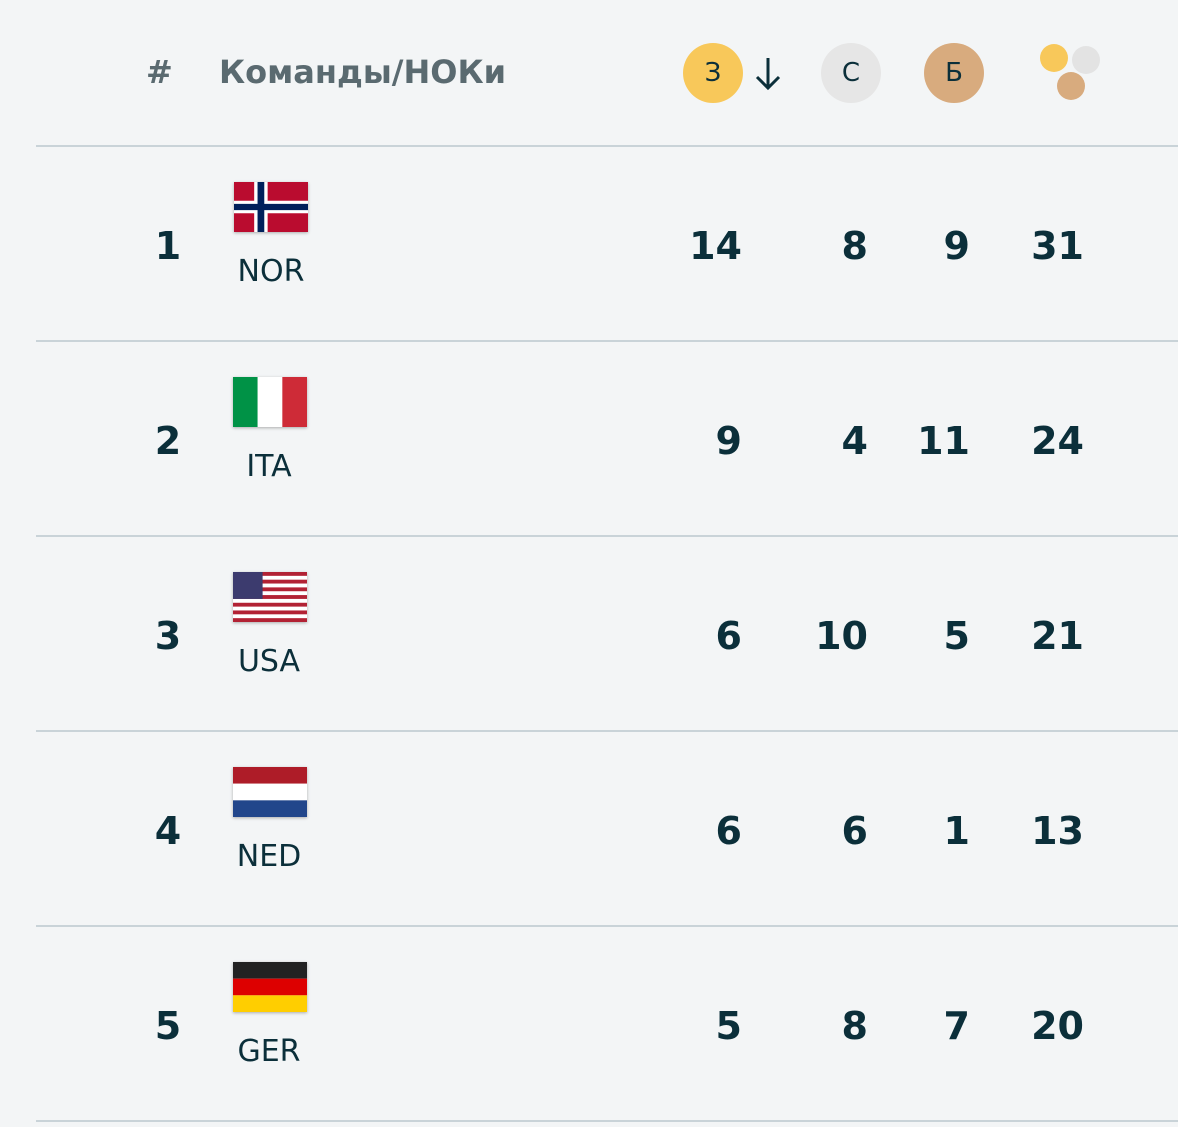 This screenshot has height=1127, width=1178. Describe the element at coordinates (1057, 831) in the screenshot. I see `total-count: 13` at that location.